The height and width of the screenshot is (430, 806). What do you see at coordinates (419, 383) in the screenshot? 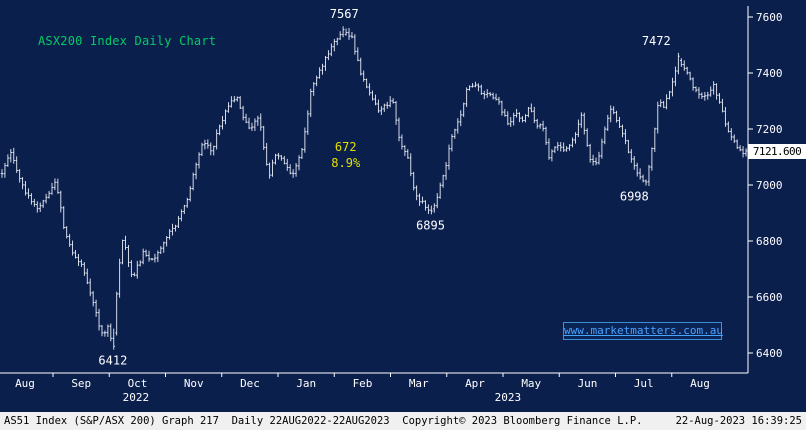
I see `x-axis-month-label: Mar` at bounding box center [419, 383].